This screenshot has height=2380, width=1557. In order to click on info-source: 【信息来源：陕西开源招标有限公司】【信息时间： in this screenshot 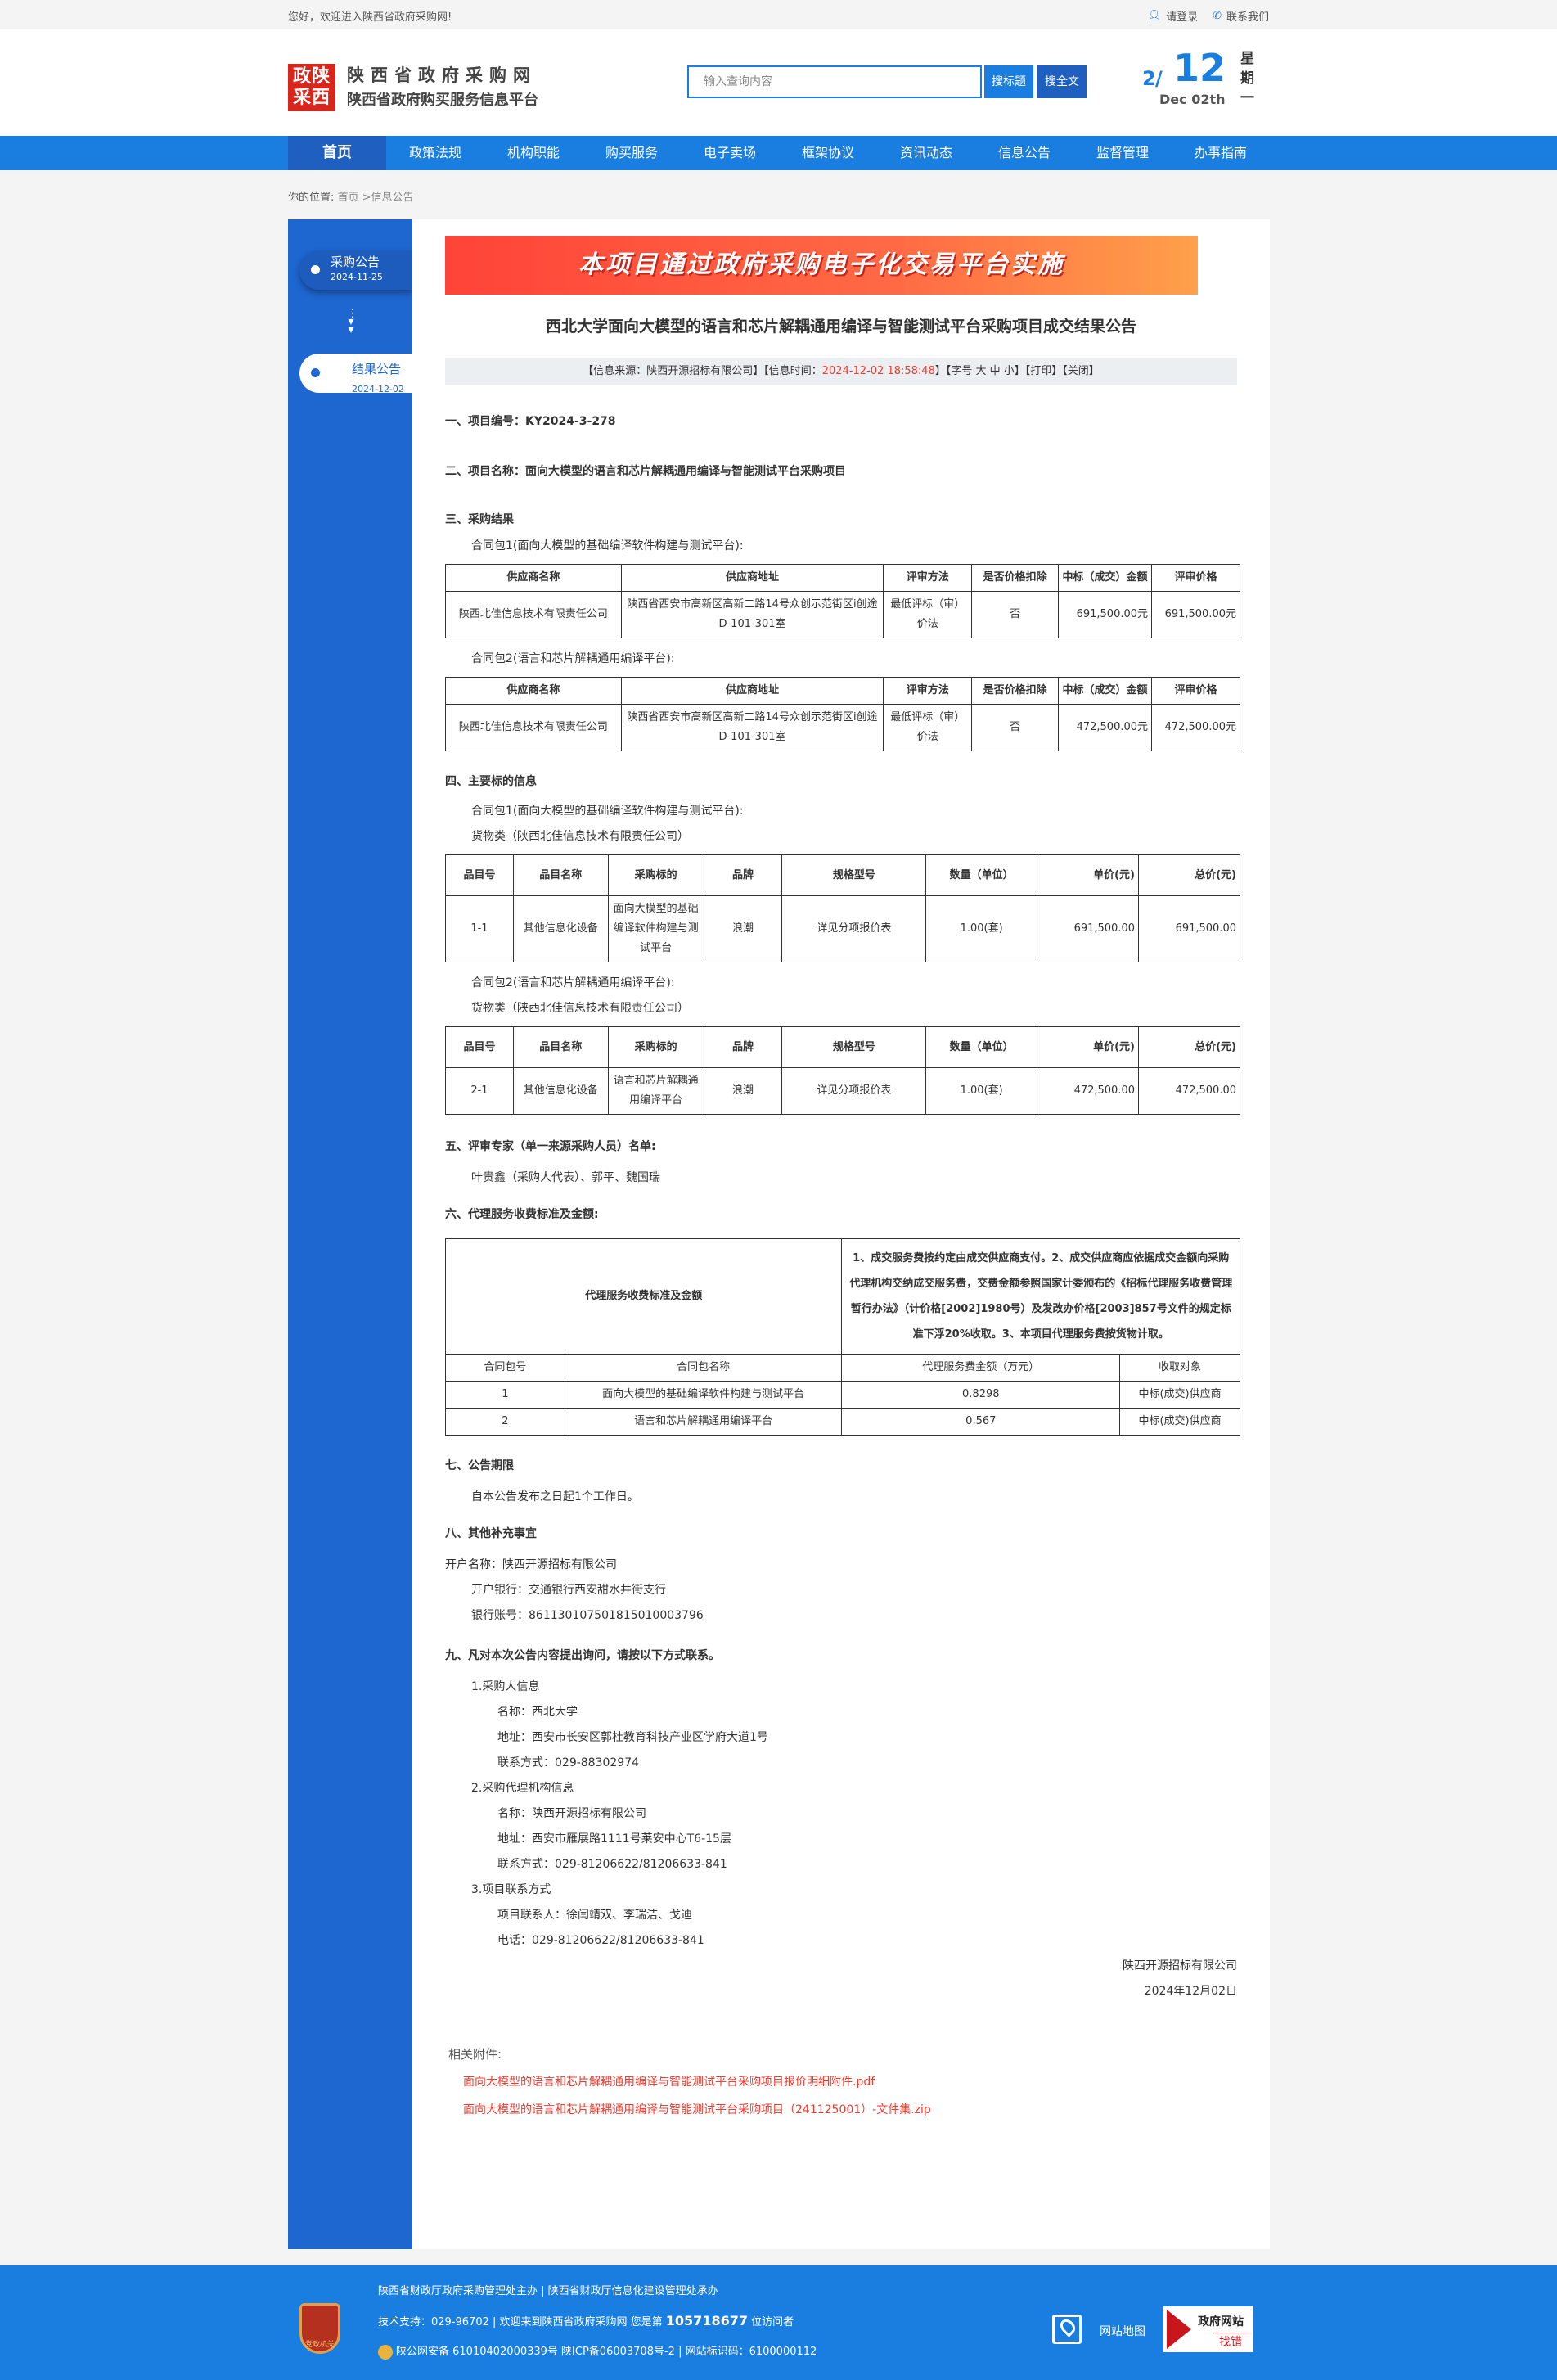, I will do `click(703, 371)`.